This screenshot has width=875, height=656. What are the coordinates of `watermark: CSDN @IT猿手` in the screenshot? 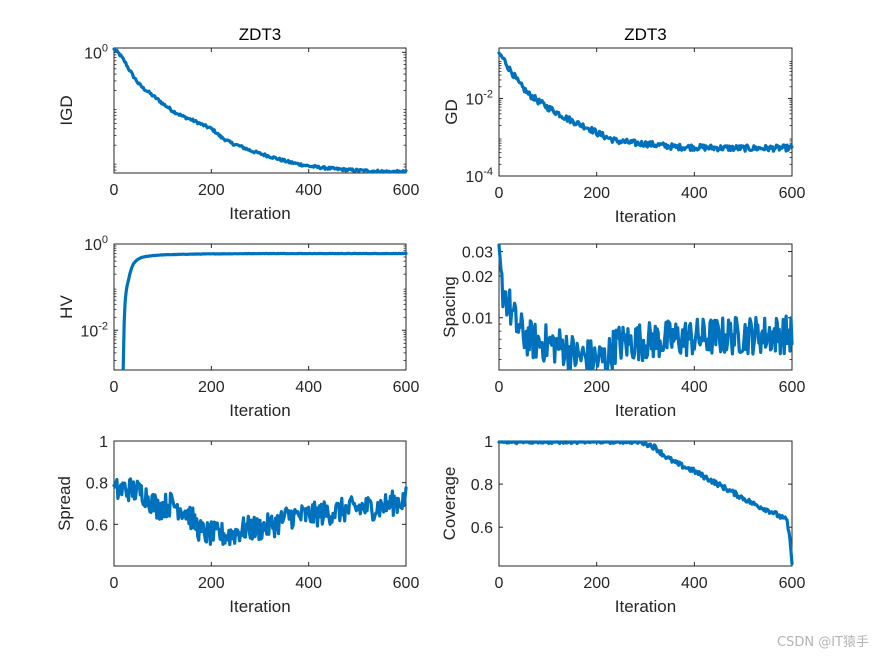 It's located at (823, 642).